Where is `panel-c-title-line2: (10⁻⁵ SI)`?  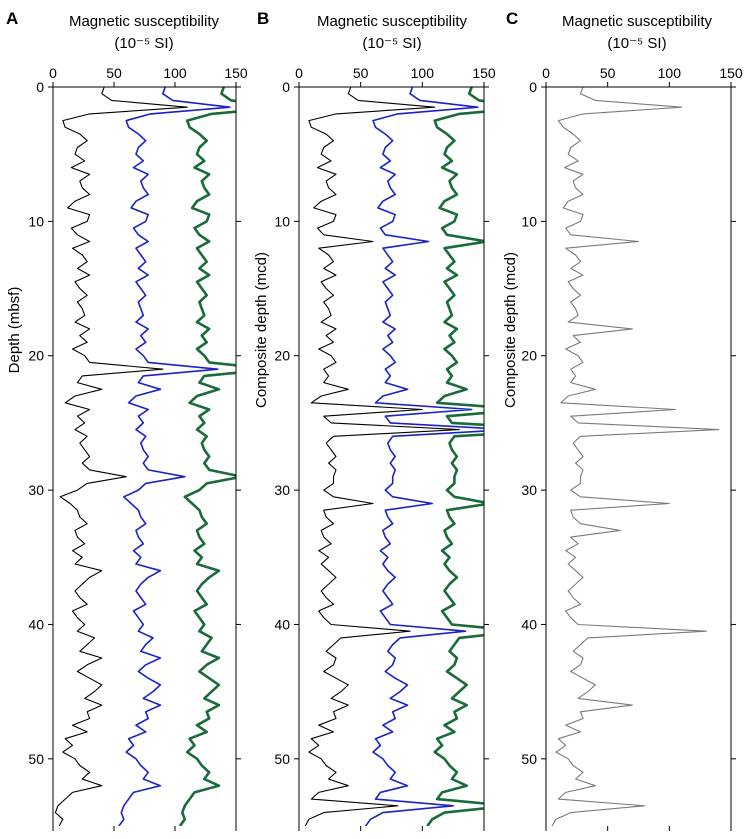
panel-c-title-line2: (10⁻⁵ SI) is located at coordinates (636, 43).